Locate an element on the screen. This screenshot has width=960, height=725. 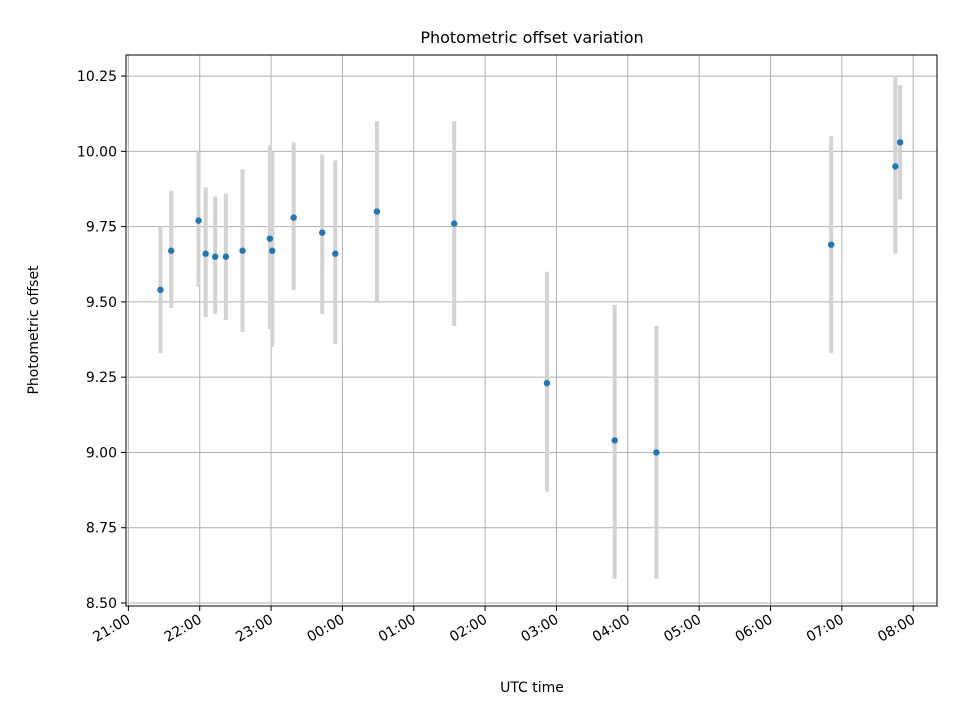
y-axis-label: Photometric offset is located at coordinates (34, 330).